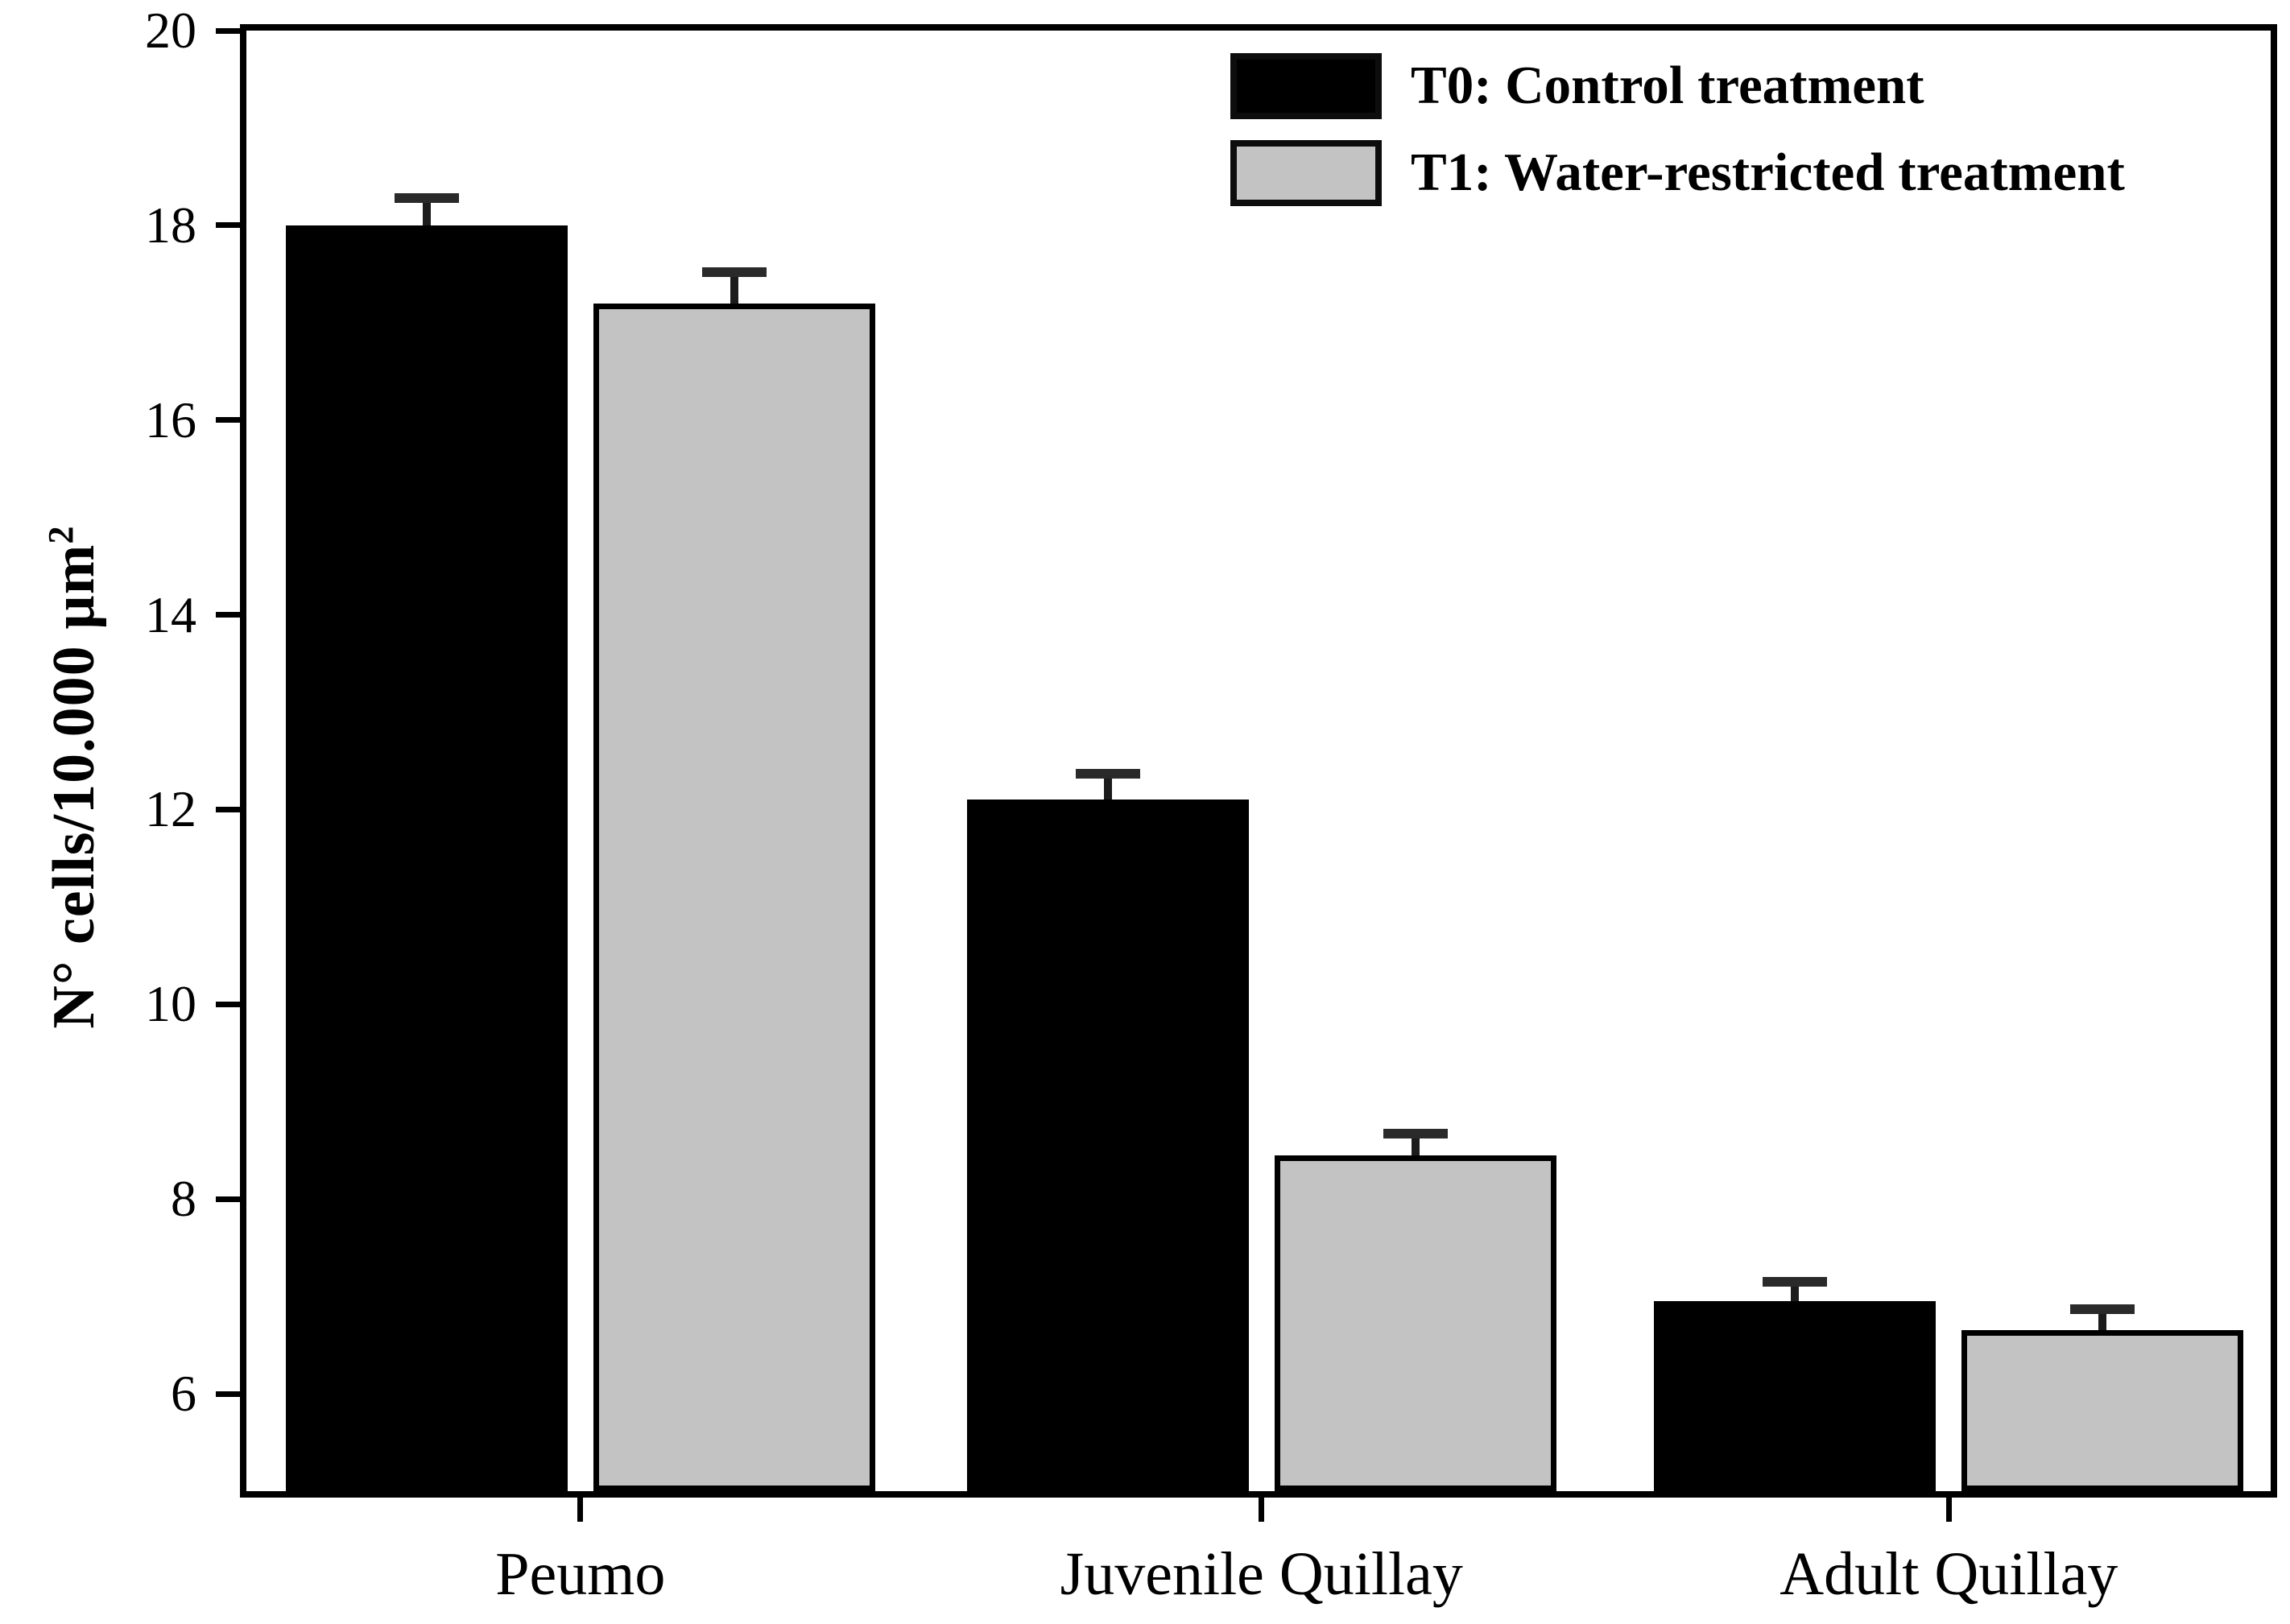 The width and height of the screenshot is (2290, 1624). Describe the element at coordinates (170, 30) in the screenshot. I see `y-tick-label-20: 20` at that location.